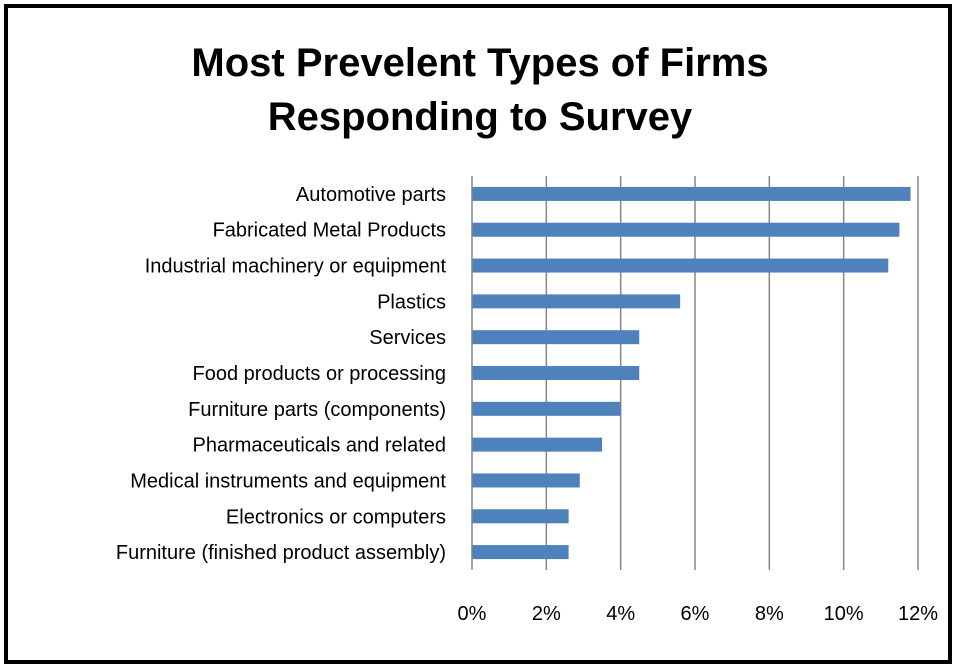 This screenshot has width=960, height=664. Describe the element at coordinates (288, 481) in the screenshot. I see `category-label: Medical instruments and equipment` at that location.